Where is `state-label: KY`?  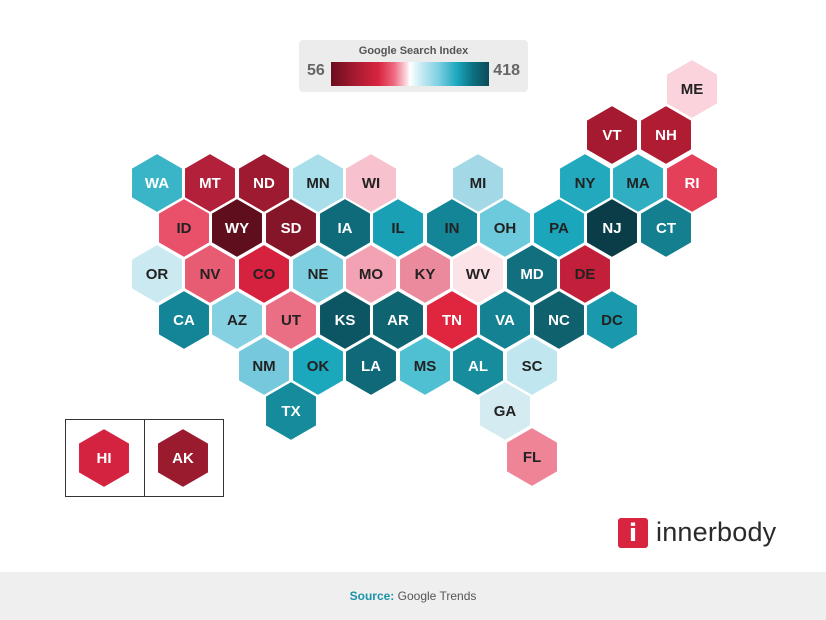
state-label: KY is located at coordinates (425, 274).